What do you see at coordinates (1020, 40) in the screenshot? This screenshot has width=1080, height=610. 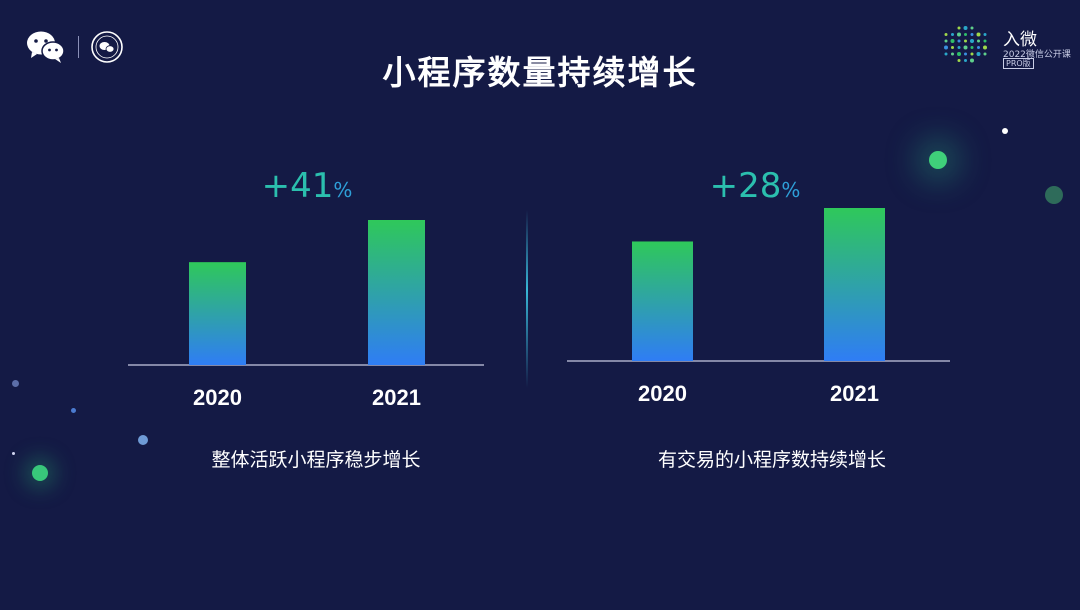 I see `brand-name: 入微` at bounding box center [1020, 40].